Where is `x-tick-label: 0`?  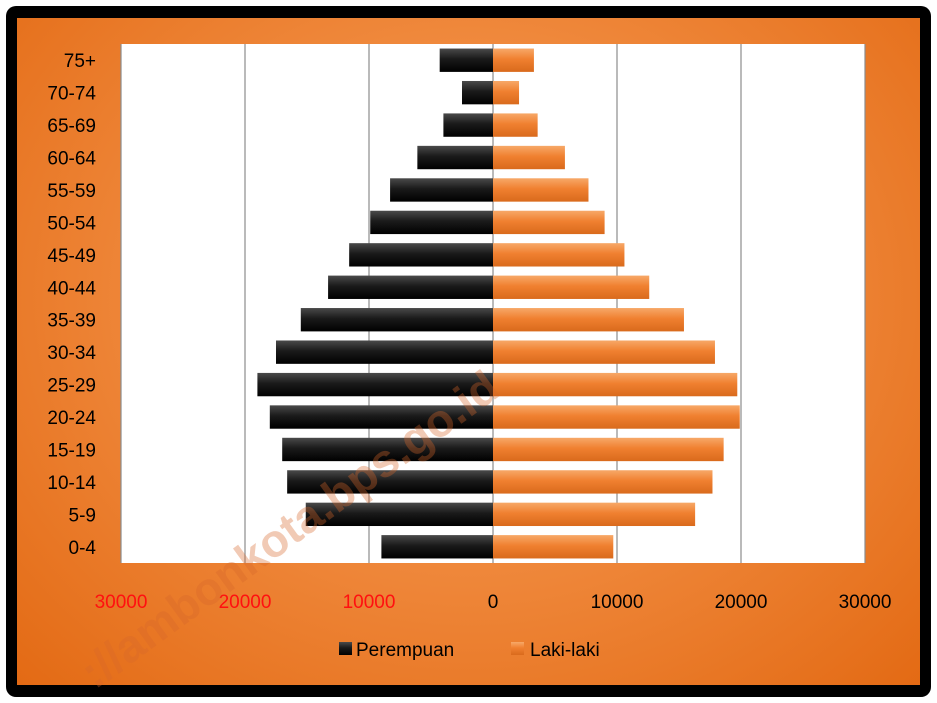
x-tick-label: 0 is located at coordinates (493, 602).